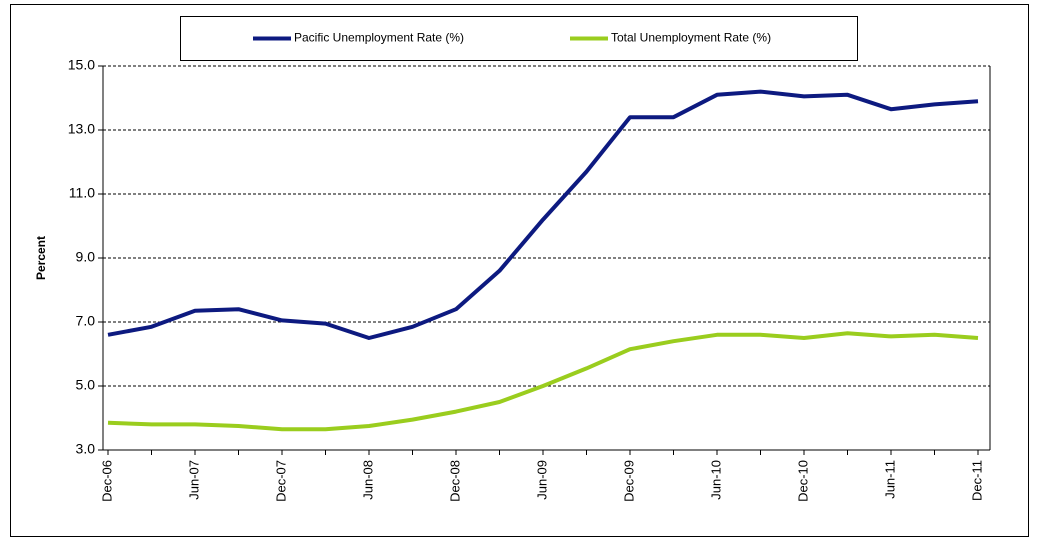  Describe the element at coordinates (628, 481) in the screenshot. I see `x-tick-label: Dec-09` at that location.